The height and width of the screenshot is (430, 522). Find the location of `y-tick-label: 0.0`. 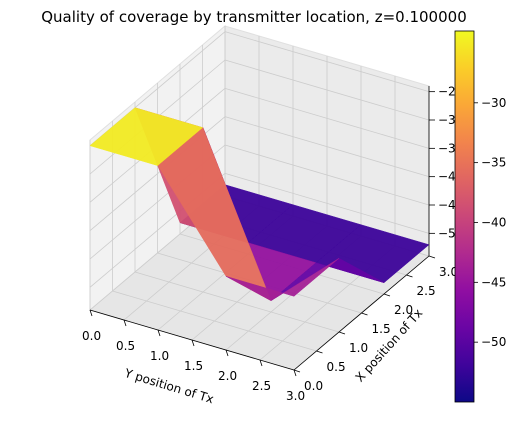

y-tick-label: 0.0 is located at coordinates (313, 386).